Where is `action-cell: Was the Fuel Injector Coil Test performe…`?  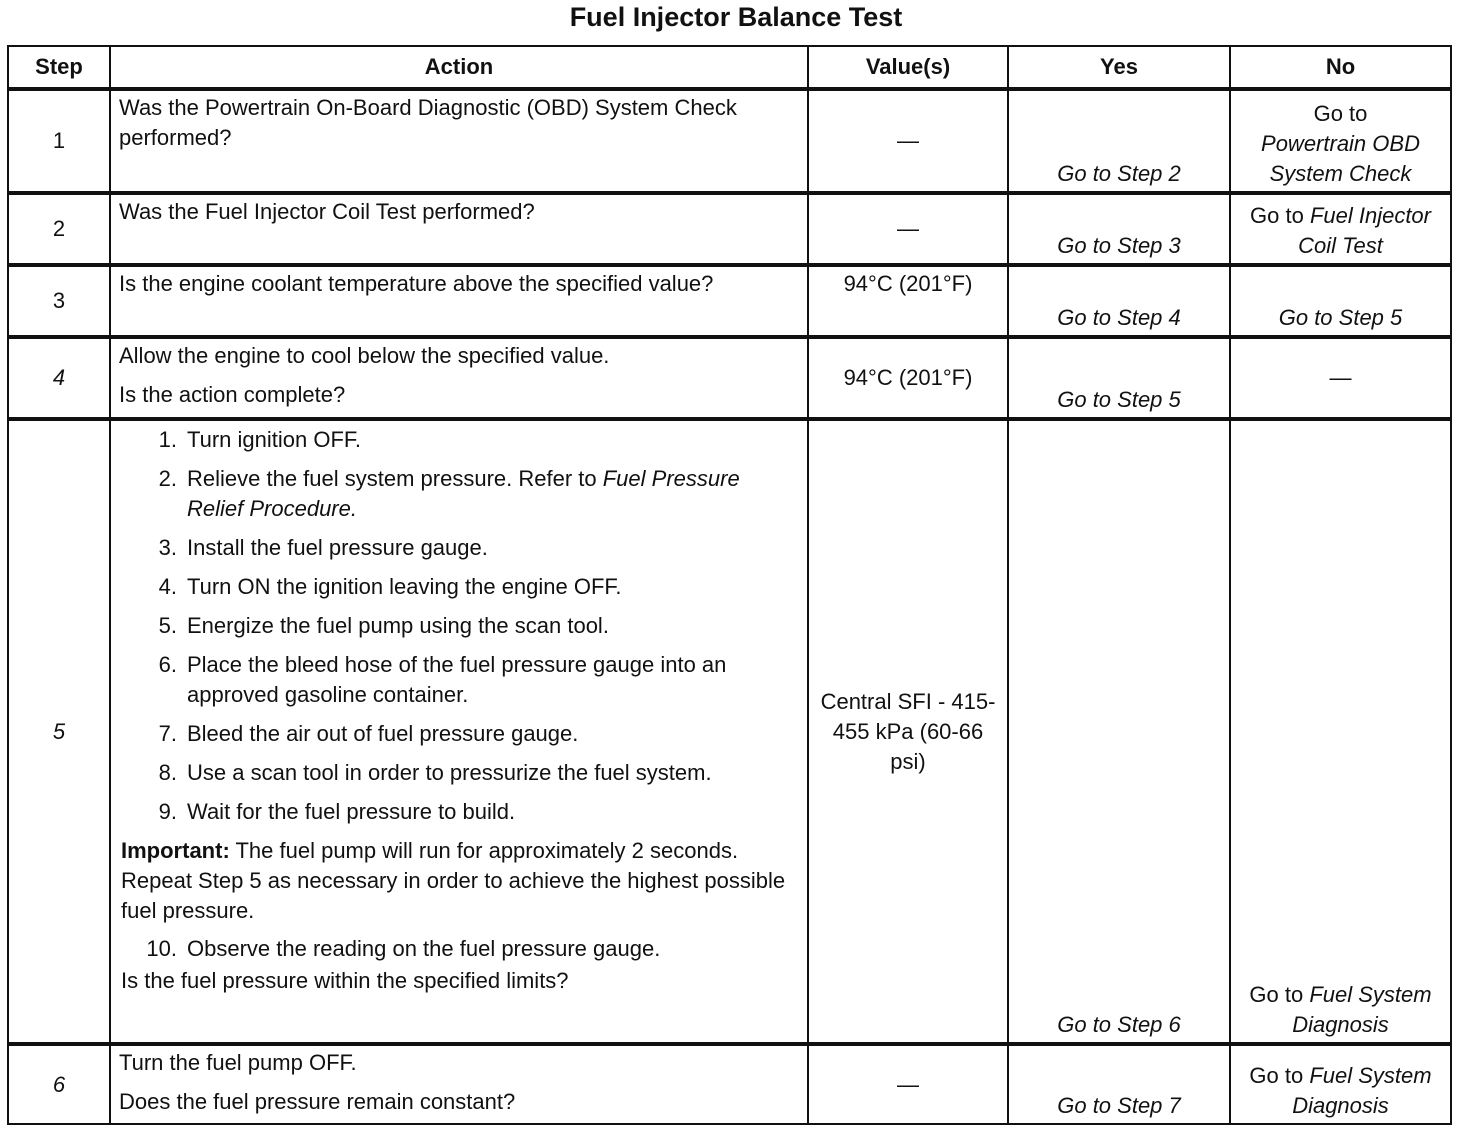 action-cell: Was the Fuel Injector Coil Test performe… is located at coordinates (459, 228).